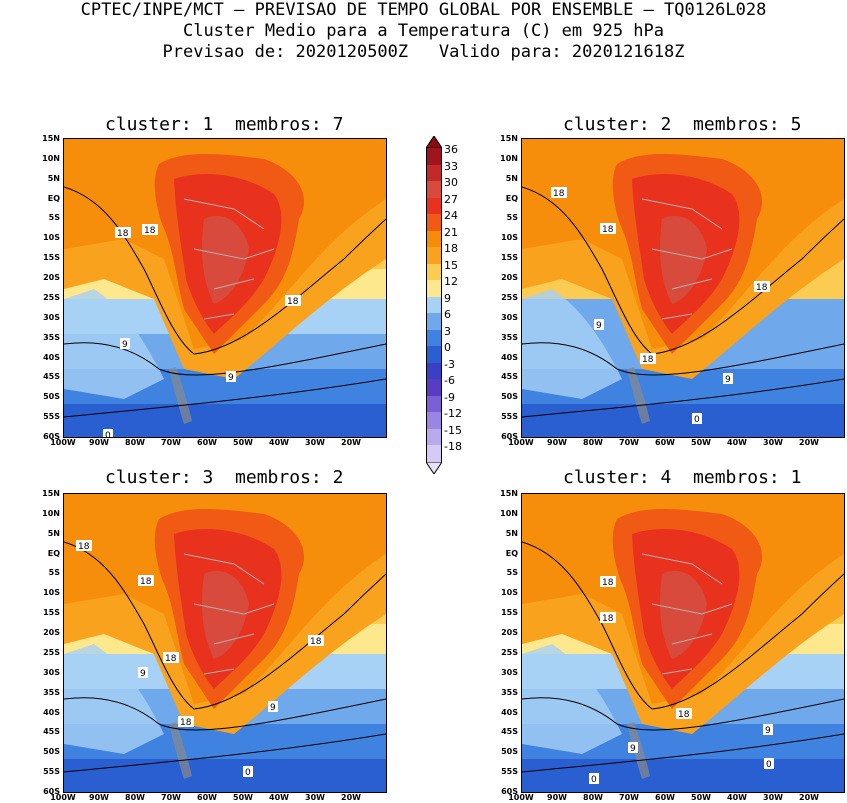 Image resolution: width=847 pixels, height=803 pixels. What do you see at coordinates (453, 446) in the screenshot?
I see `legend-label: -18` at bounding box center [453, 446].